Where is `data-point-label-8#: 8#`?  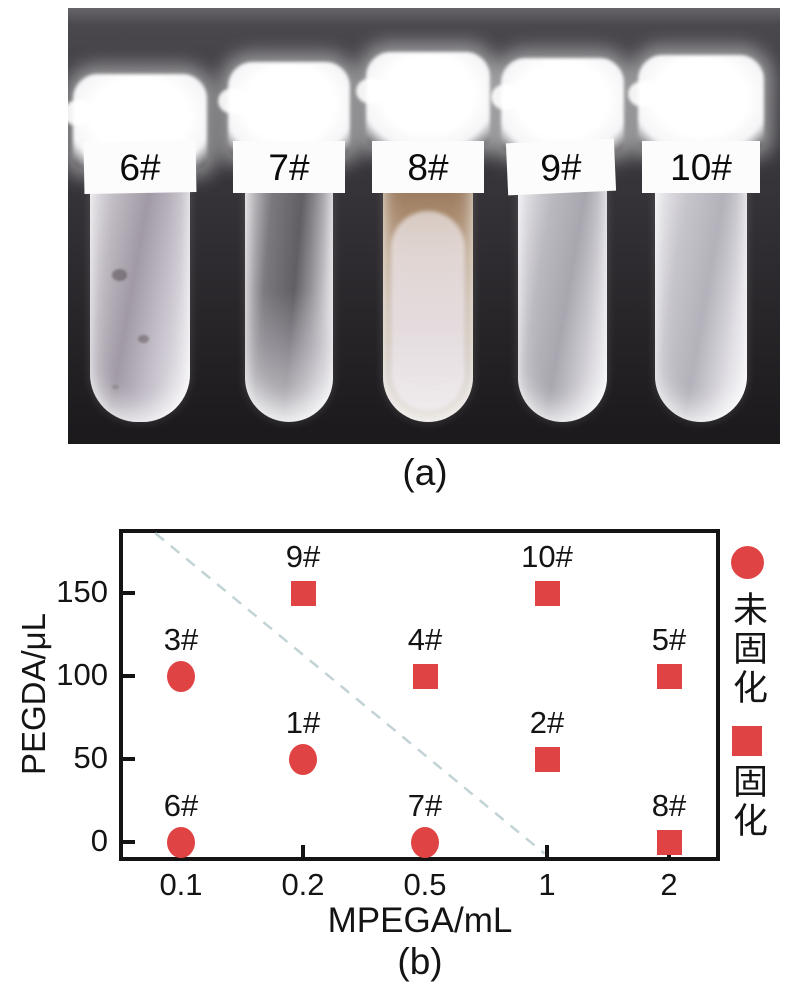 data-point-label-8#: 8# is located at coordinates (669, 805).